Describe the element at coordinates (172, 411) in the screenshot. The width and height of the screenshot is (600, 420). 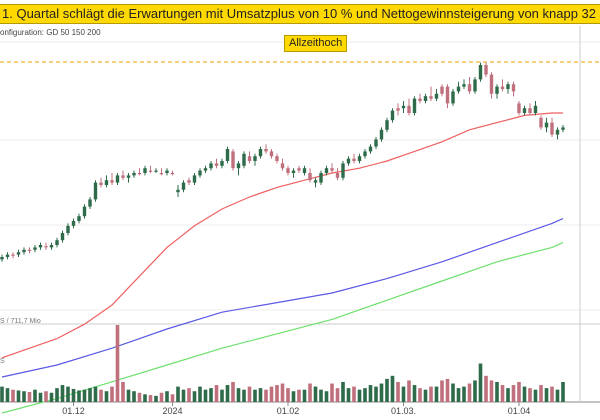
I see `x-tick-label-1: 2024` at that location.